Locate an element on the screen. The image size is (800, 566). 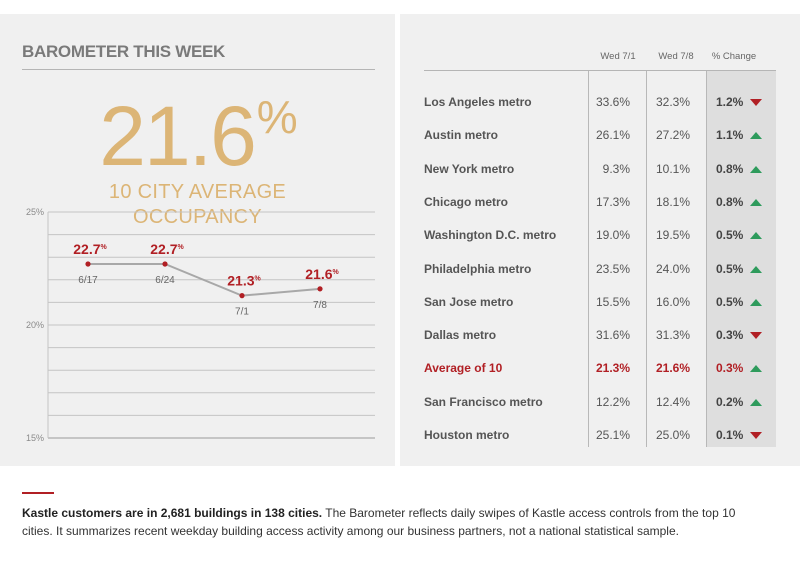
change-value: 0.1% is located at coordinates (730, 435).